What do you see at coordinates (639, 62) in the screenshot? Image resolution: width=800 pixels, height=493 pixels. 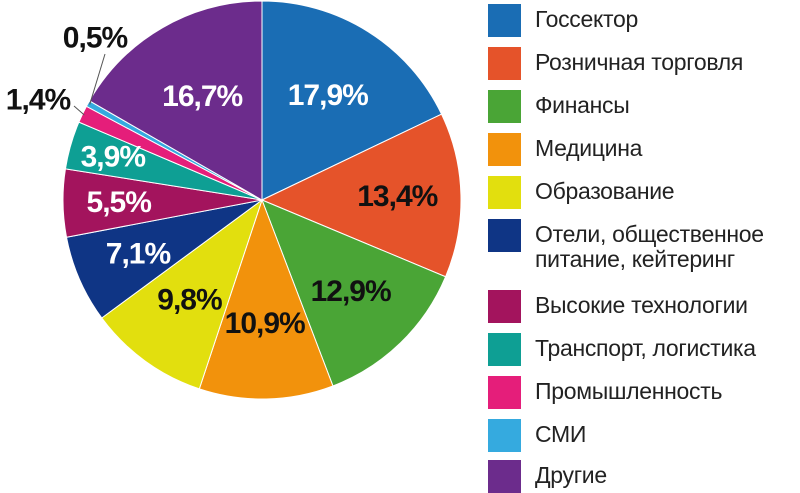 I see `legend-label: Розничная торговля` at bounding box center [639, 62].